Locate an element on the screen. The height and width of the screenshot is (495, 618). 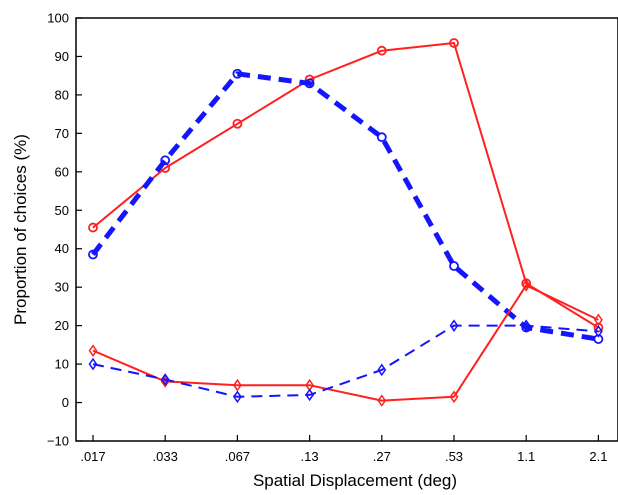
y-tick-label: 90 is located at coordinates (62, 56).